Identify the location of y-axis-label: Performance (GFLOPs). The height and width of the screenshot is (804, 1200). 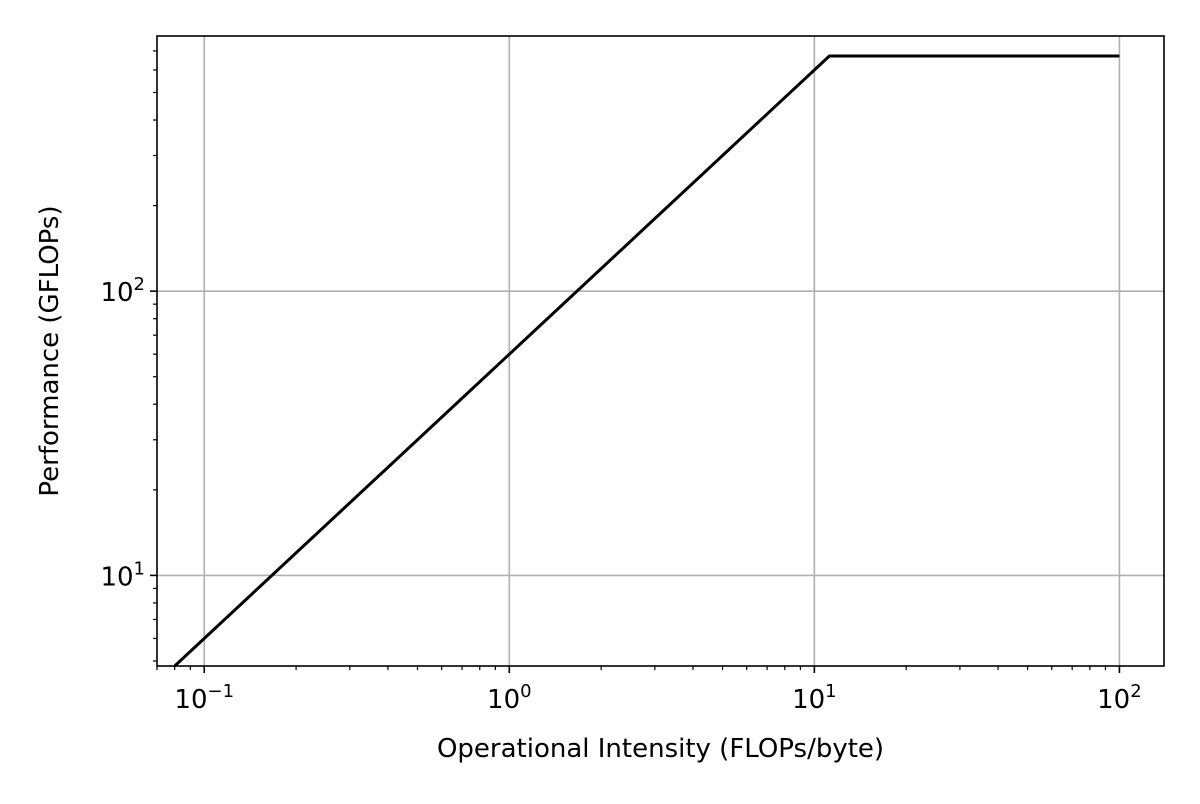
(50, 350).